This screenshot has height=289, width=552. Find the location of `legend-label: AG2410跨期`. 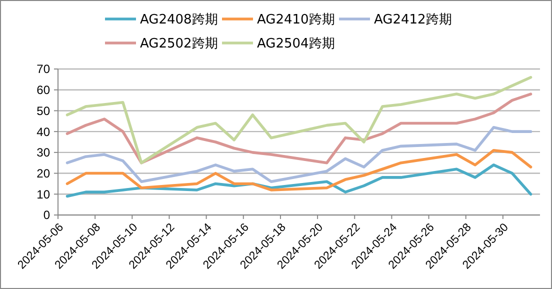

legend-label: AG2410跨期 is located at coordinates (296, 20).